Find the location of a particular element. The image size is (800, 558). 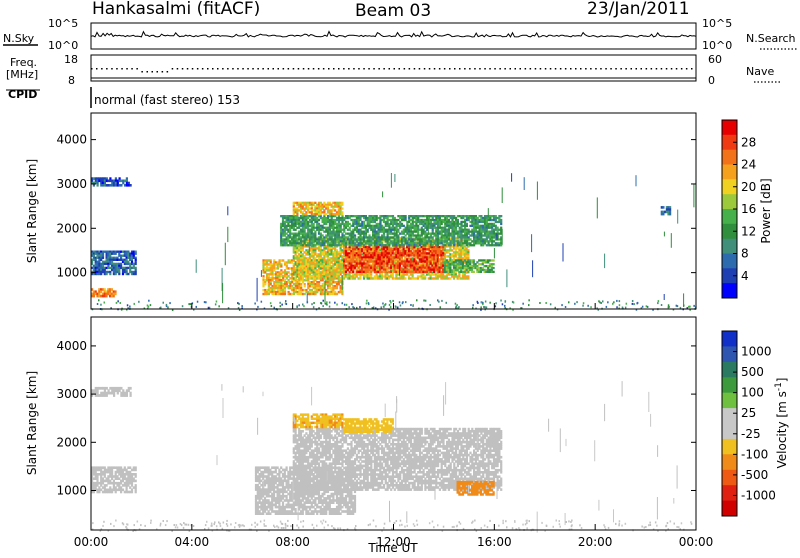

nsky-tick-top: 10^5 is located at coordinates (63, 23).